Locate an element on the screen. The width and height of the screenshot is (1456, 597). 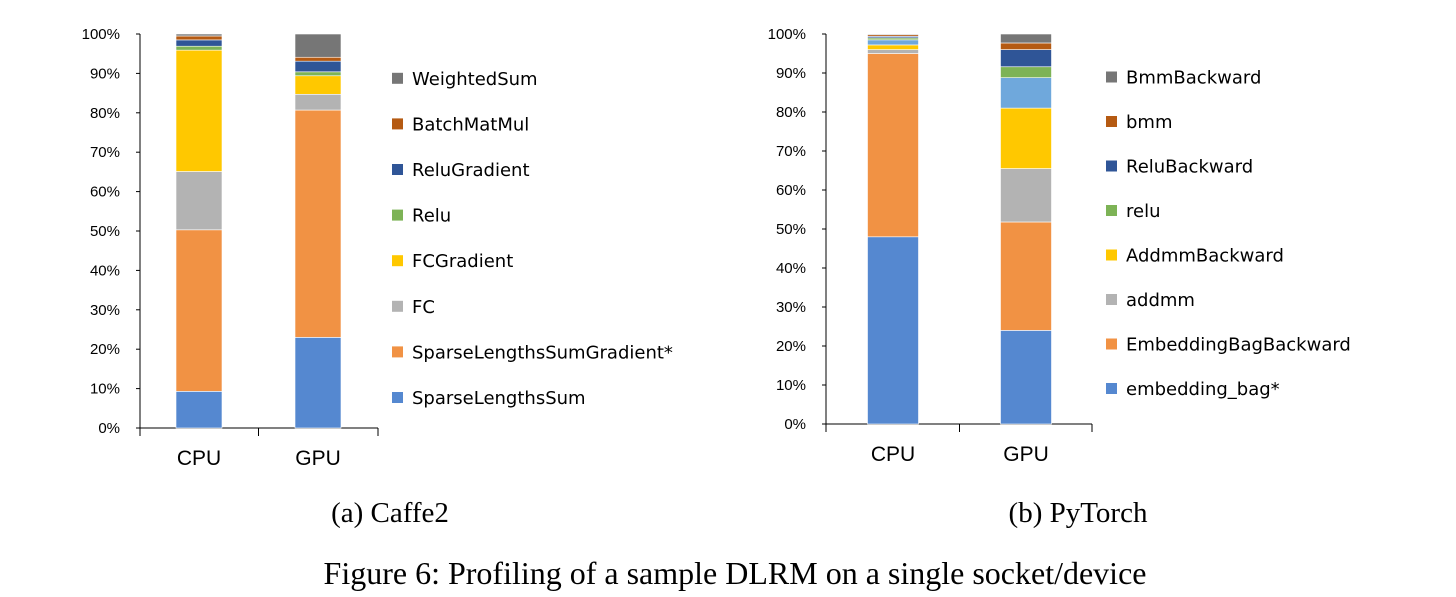
bar-segment-cpu-embedding-bag is located at coordinates (893, 330).